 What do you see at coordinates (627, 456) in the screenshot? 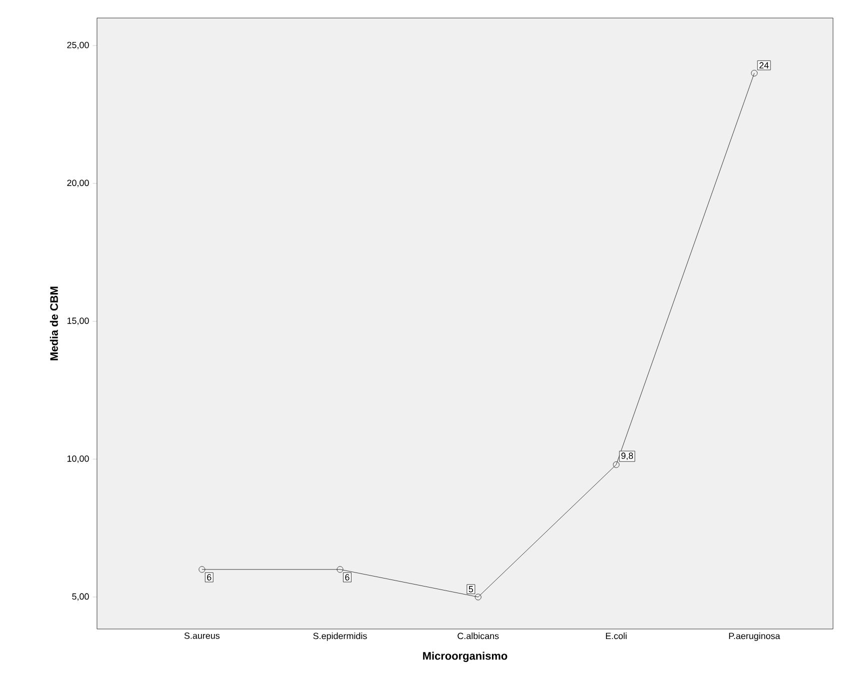
I see `data-label: 9,8` at bounding box center [627, 456].